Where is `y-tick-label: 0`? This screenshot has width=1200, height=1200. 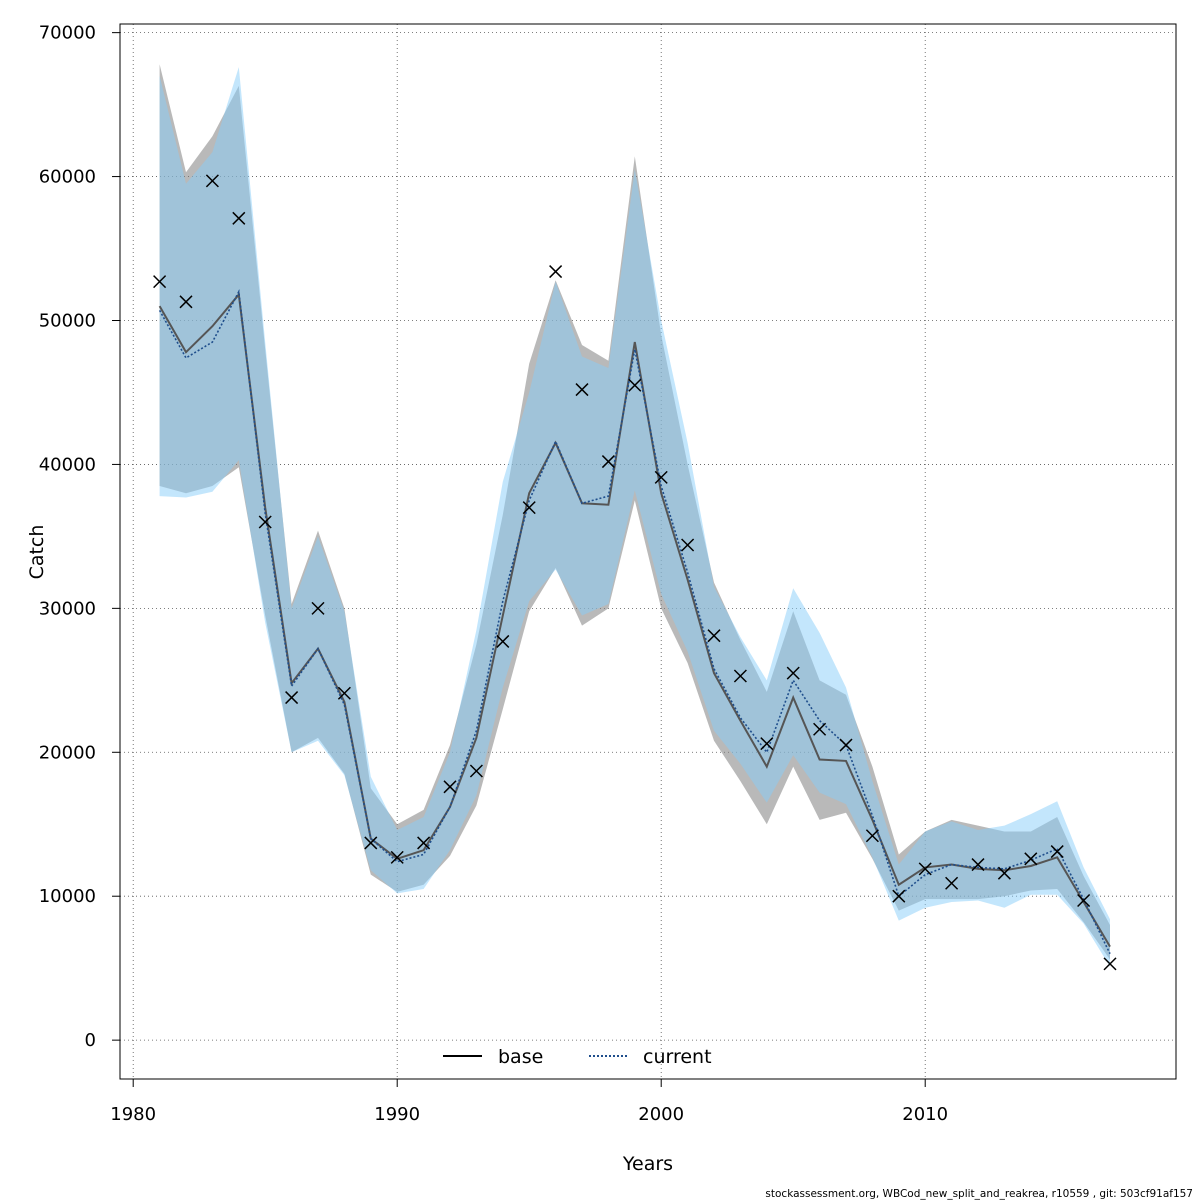 y-tick-label: 0 is located at coordinates (90, 1040).